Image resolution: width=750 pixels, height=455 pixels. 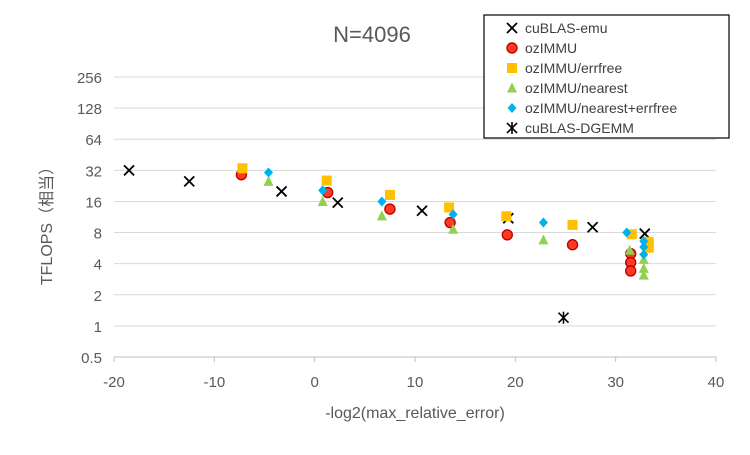 I want to click on legend-label: cuBLAS-emu, so click(x=566, y=28).